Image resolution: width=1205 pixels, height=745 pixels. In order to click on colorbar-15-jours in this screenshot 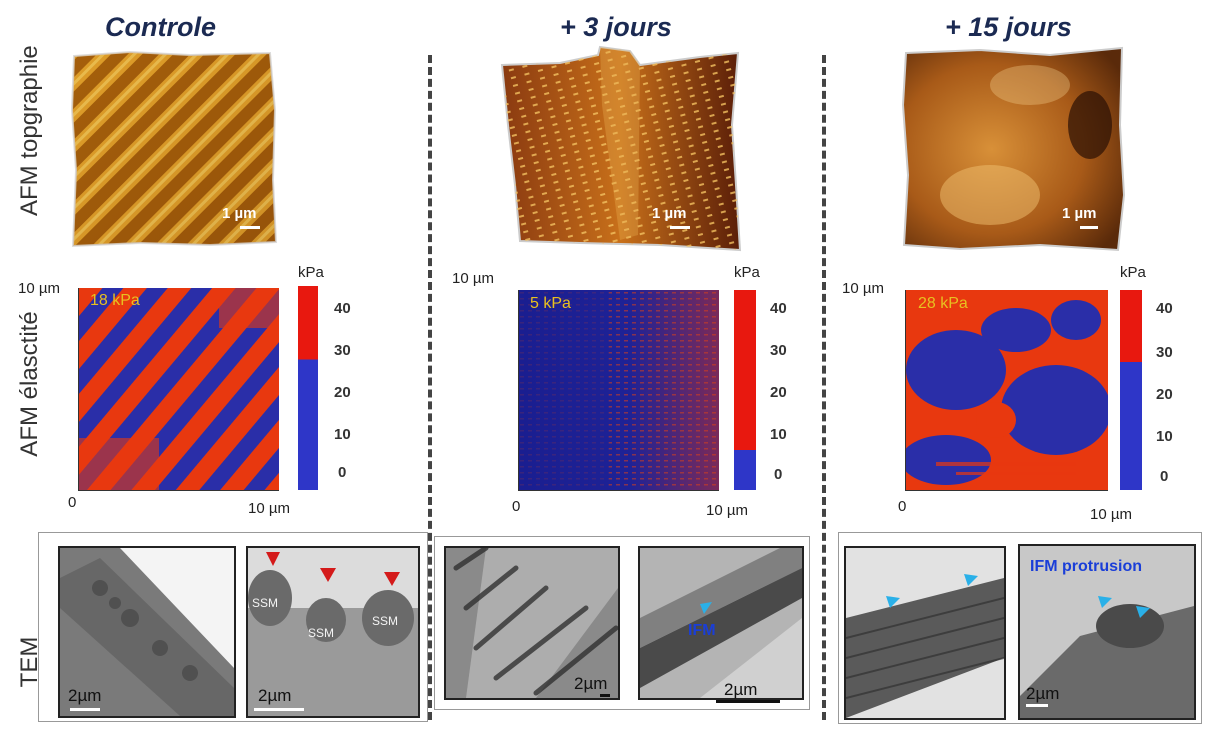, I will do `click(1131, 390)`.